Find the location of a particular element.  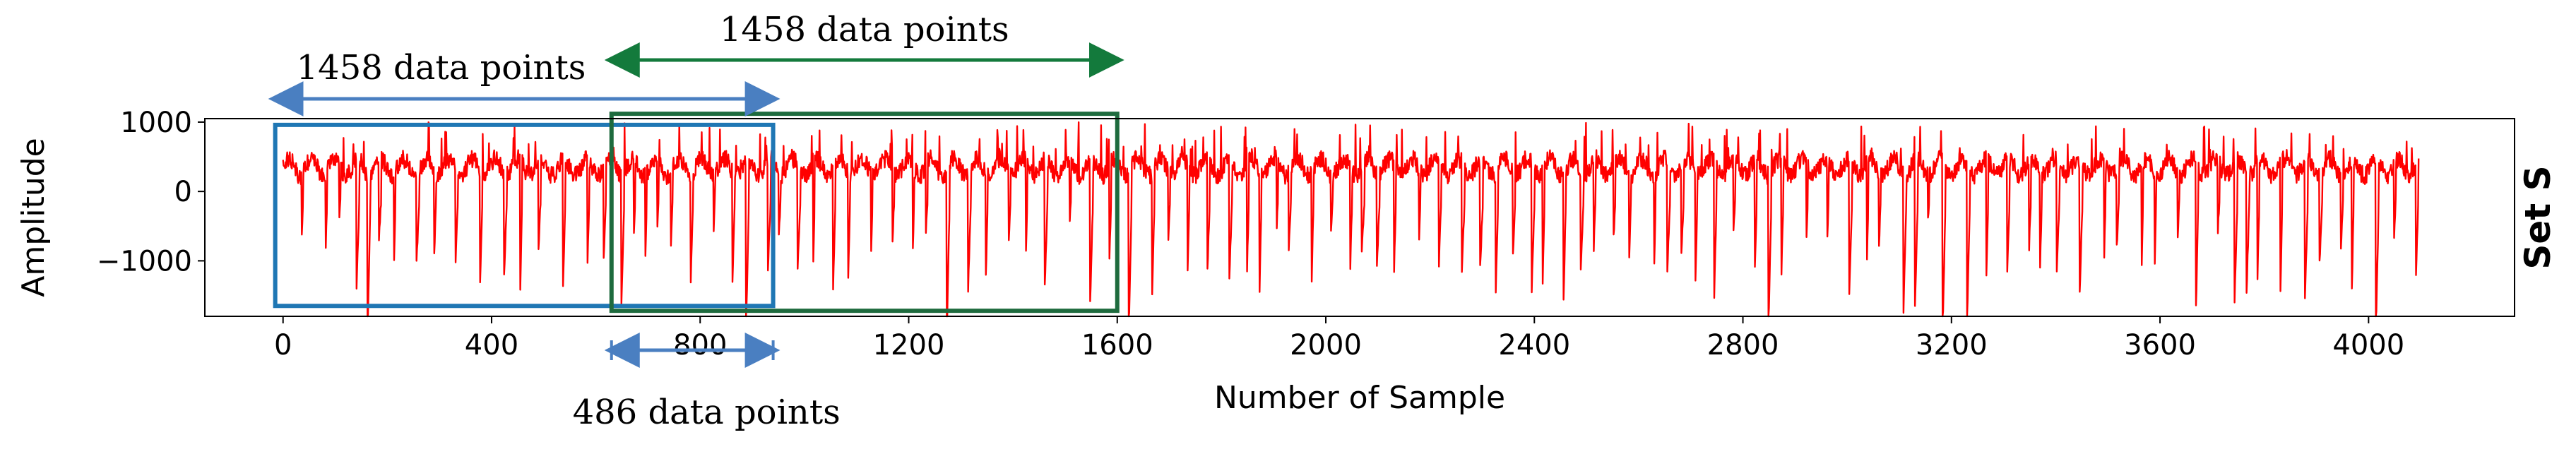

x-tick-label: 2800 is located at coordinates (1743, 346).